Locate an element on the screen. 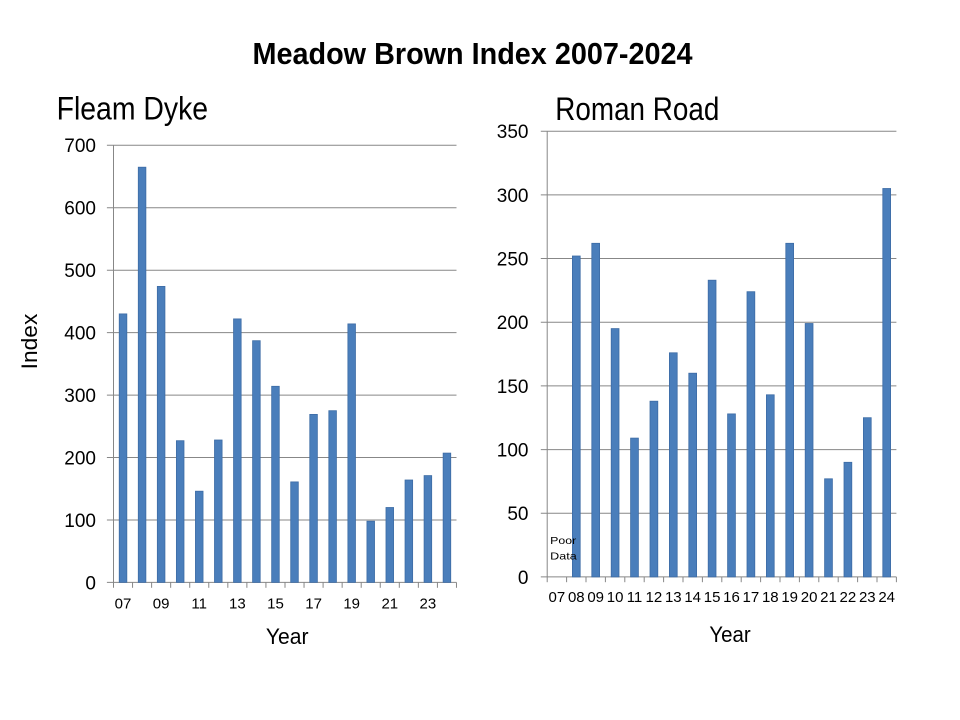 The height and width of the screenshot is (720, 960). svg-text: 150 is located at coordinates (513, 387).